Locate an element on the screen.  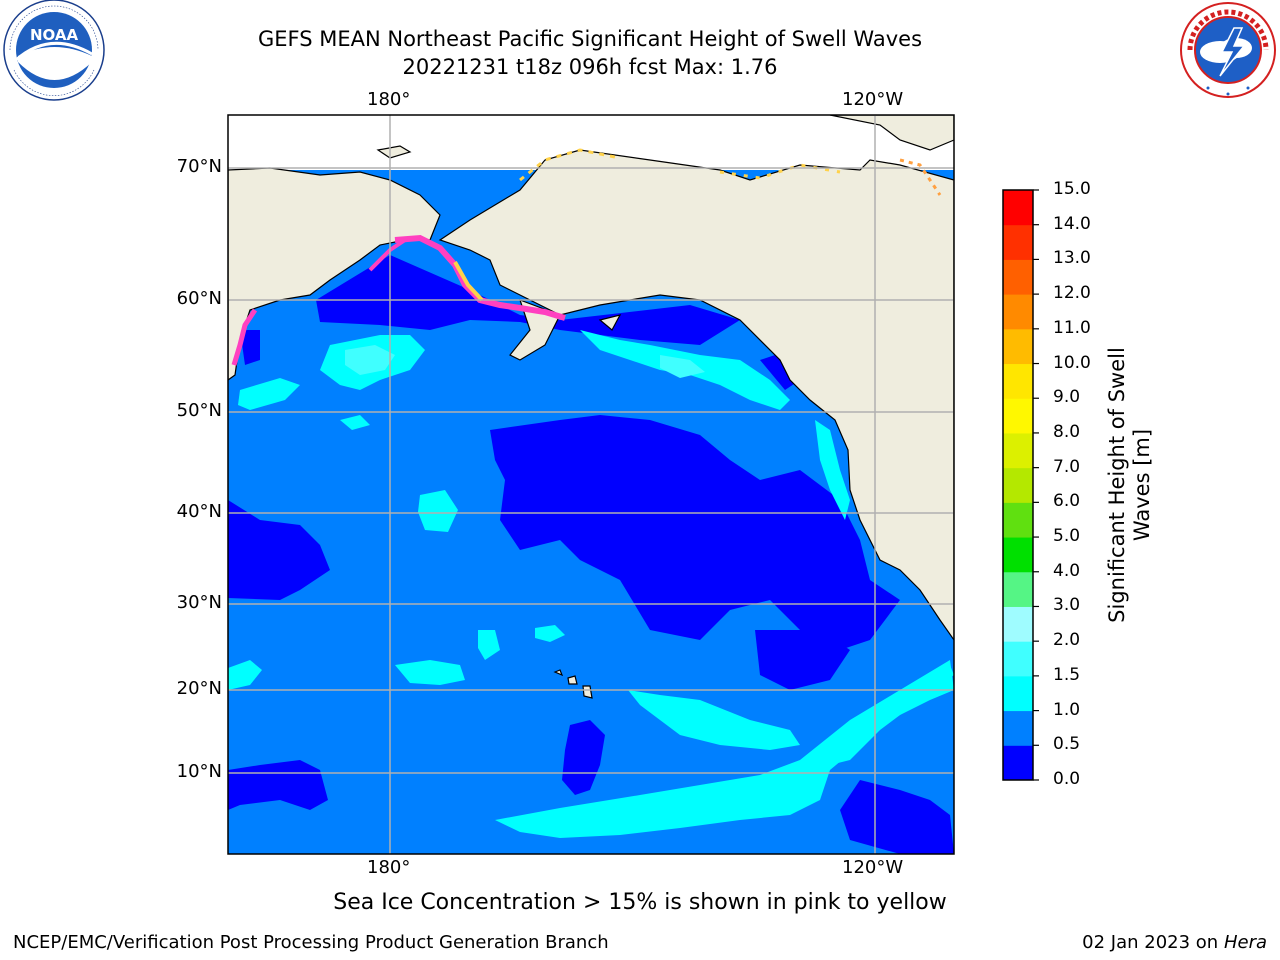
lat-label-30n: 30°N is located at coordinates (199, 602).